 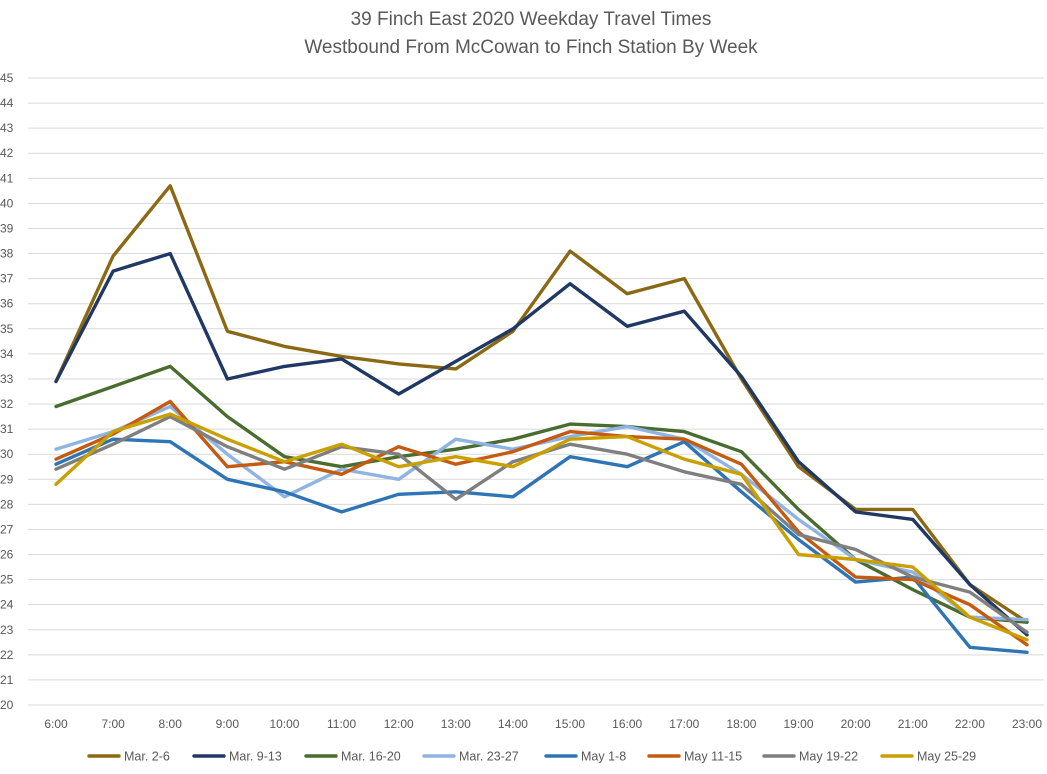 I want to click on x-tick-label: 6:00, so click(x=56, y=724).